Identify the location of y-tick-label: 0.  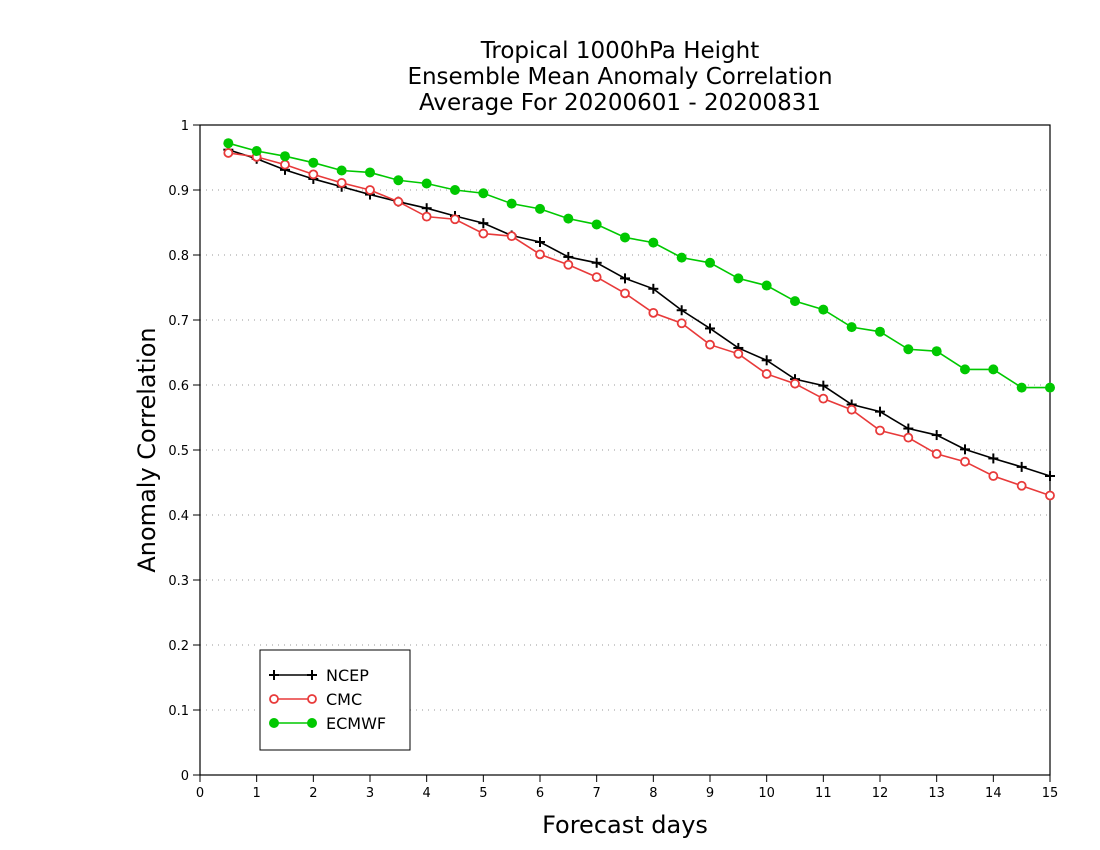
(185, 776).